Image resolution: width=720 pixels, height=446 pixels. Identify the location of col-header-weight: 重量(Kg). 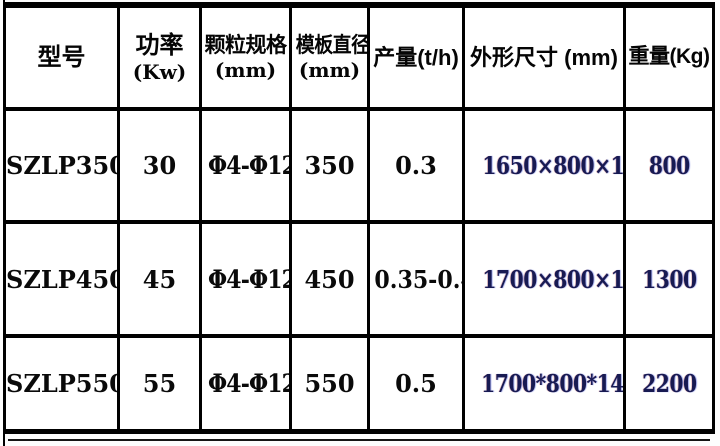
(669, 57).